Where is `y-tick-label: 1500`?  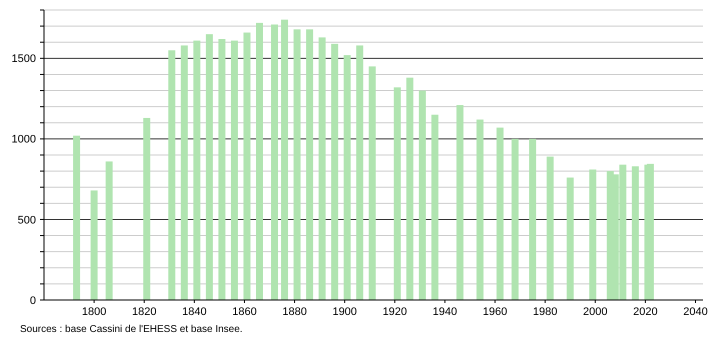 y-tick-label: 1500 is located at coordinates (24, 59).